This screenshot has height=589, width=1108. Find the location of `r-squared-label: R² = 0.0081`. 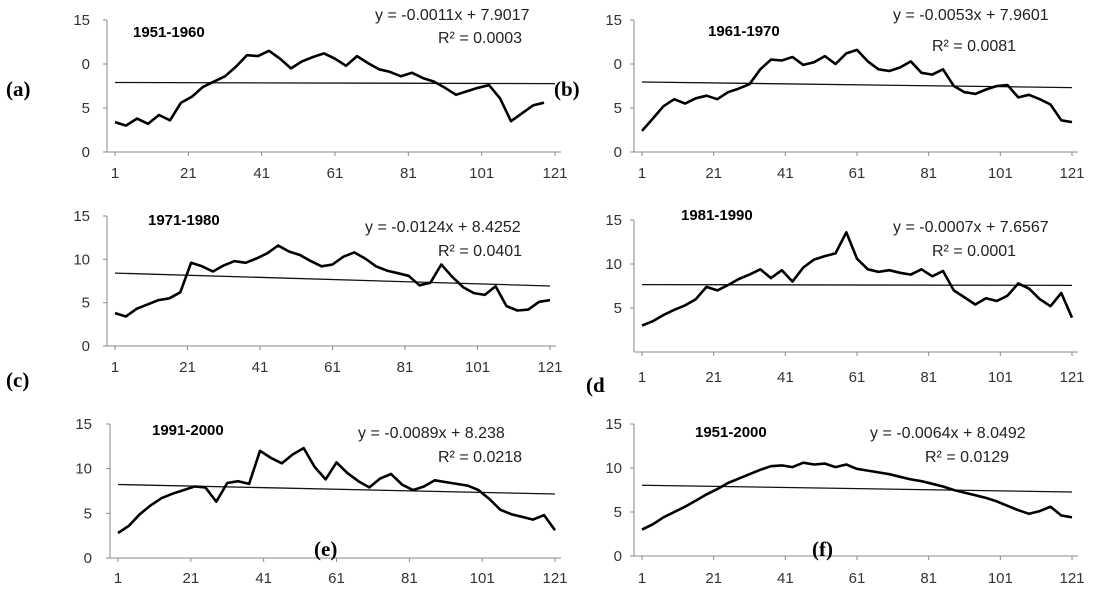

r-squared-label: R² = 0.0081 is located at coordinates (974, 46).